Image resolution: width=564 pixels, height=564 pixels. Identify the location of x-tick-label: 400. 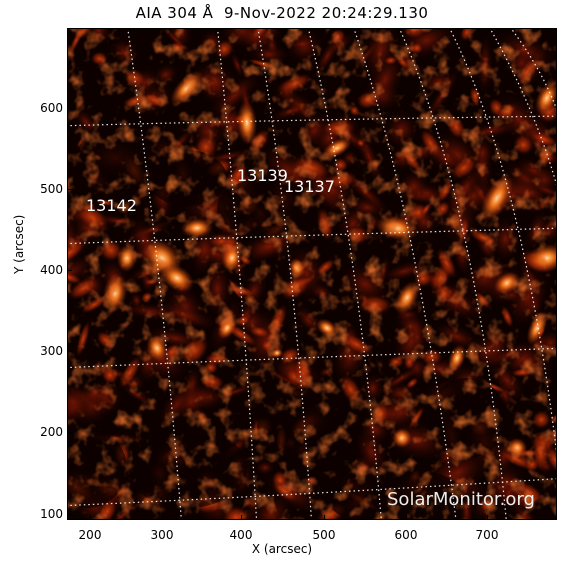
(241, 535).